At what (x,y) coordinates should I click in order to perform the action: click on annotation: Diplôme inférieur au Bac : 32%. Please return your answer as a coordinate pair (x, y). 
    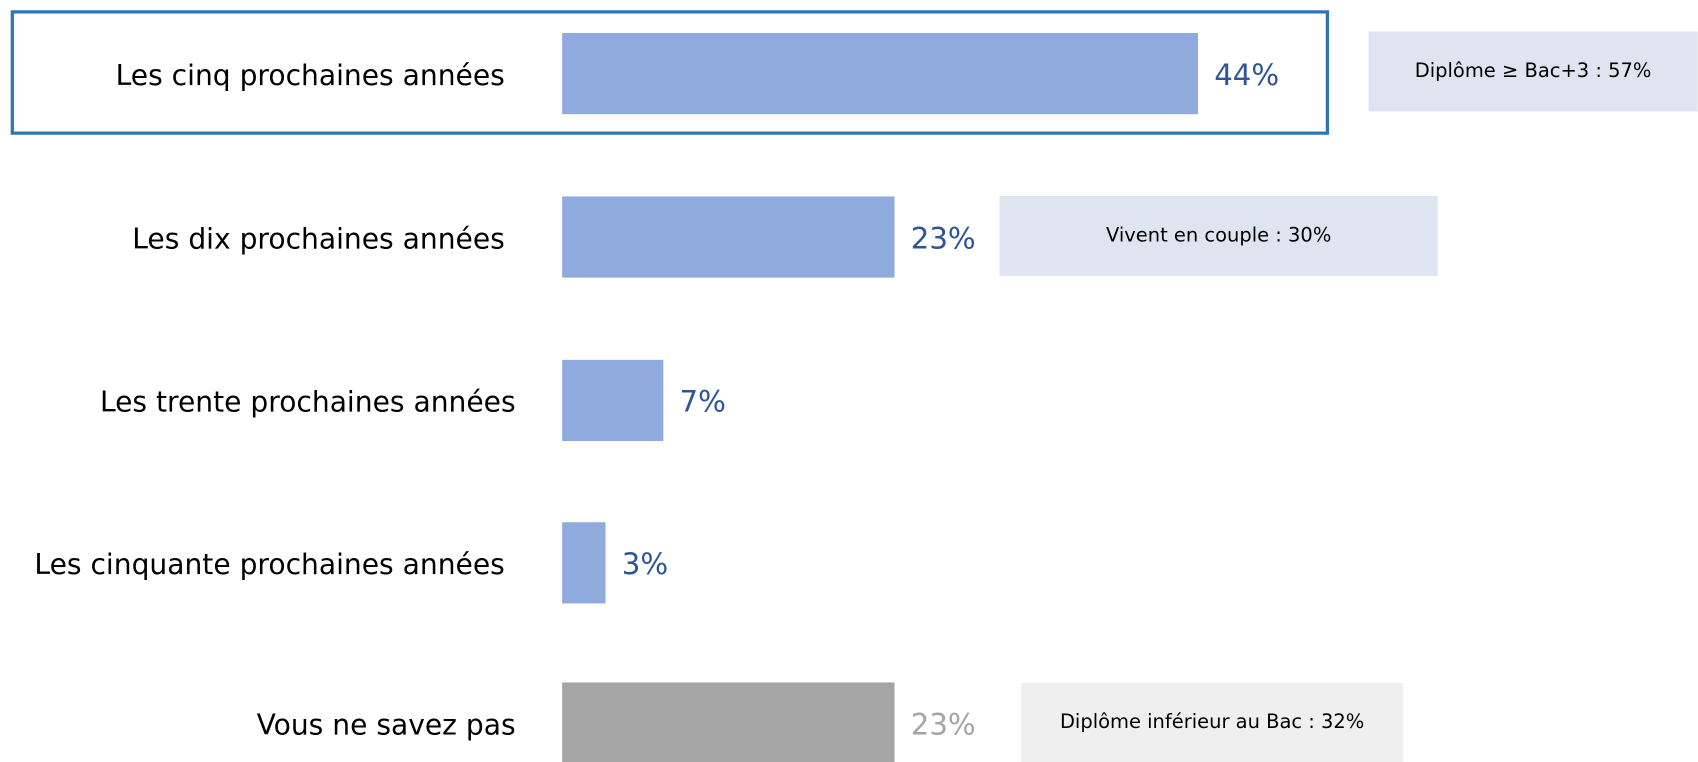
    Looking at the image, I should click on (1212, 721).